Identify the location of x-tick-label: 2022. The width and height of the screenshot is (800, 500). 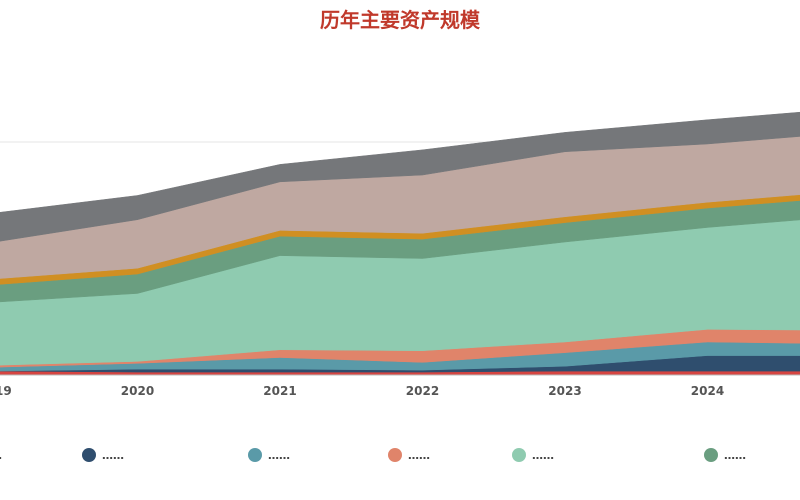
(422, 391).